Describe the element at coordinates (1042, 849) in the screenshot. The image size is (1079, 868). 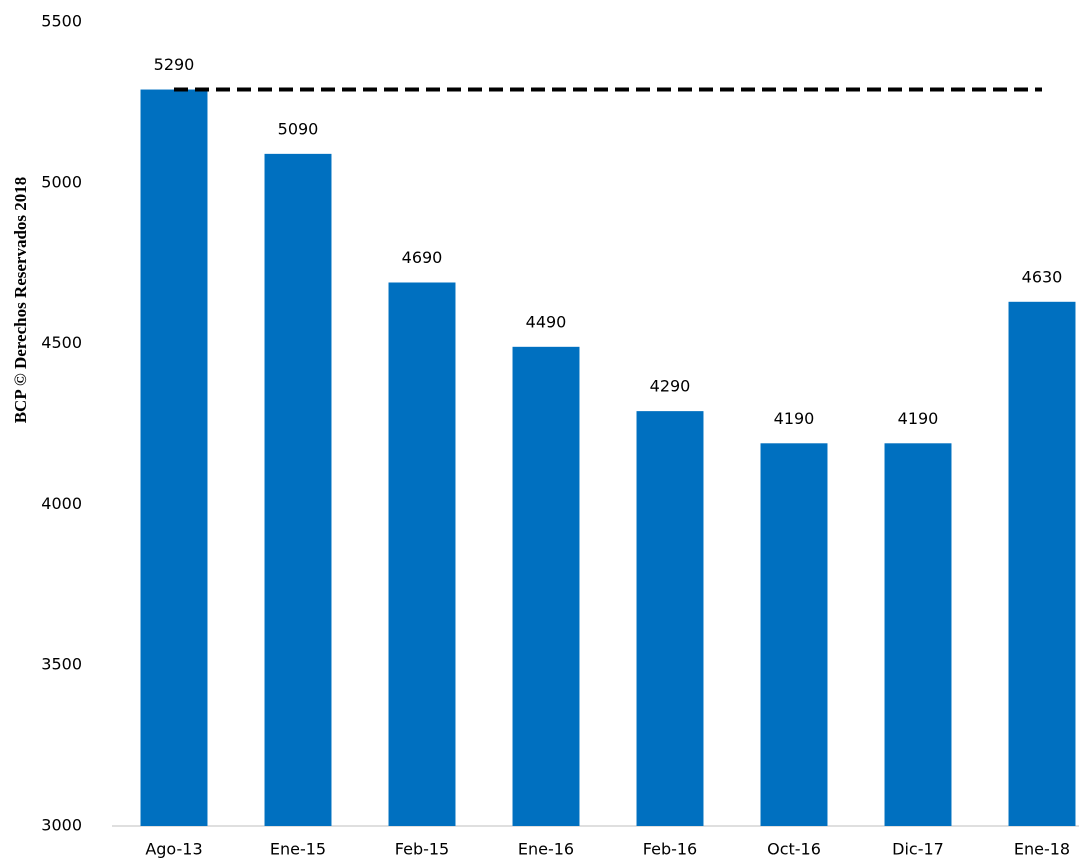
I see `x-tick-label: Ene-18` at that location.